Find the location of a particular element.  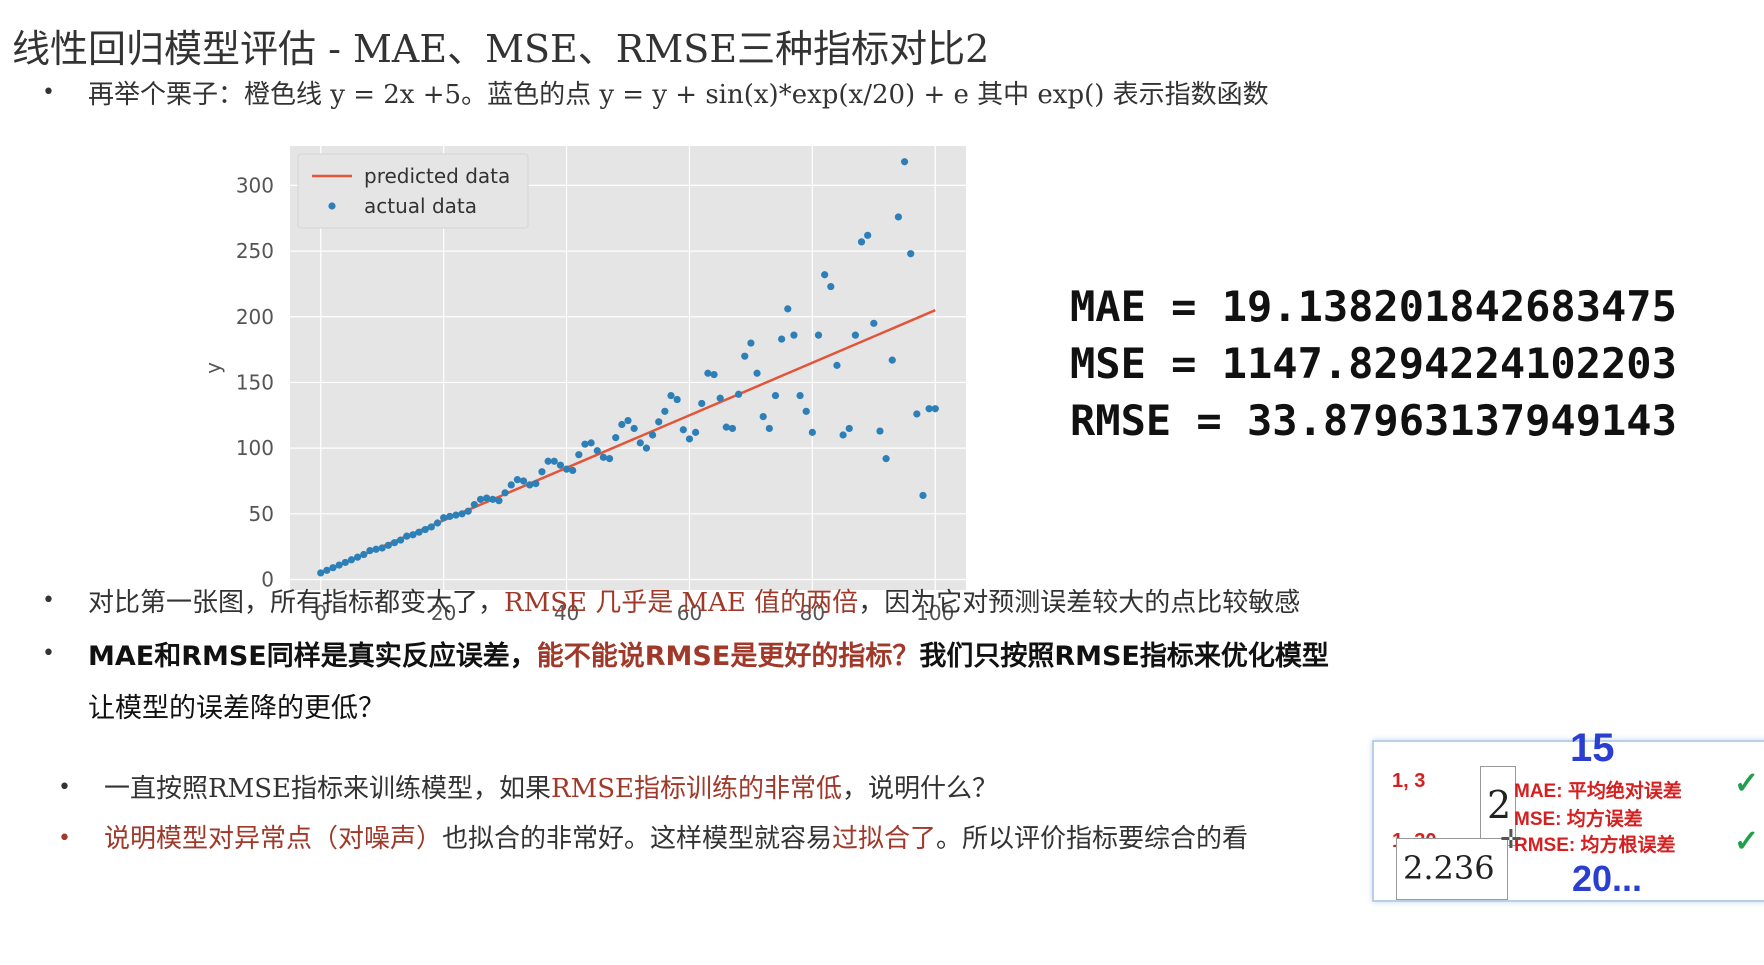

note-mae: MAE: 平均绝对误差 is located at coordinates (1598, 791).